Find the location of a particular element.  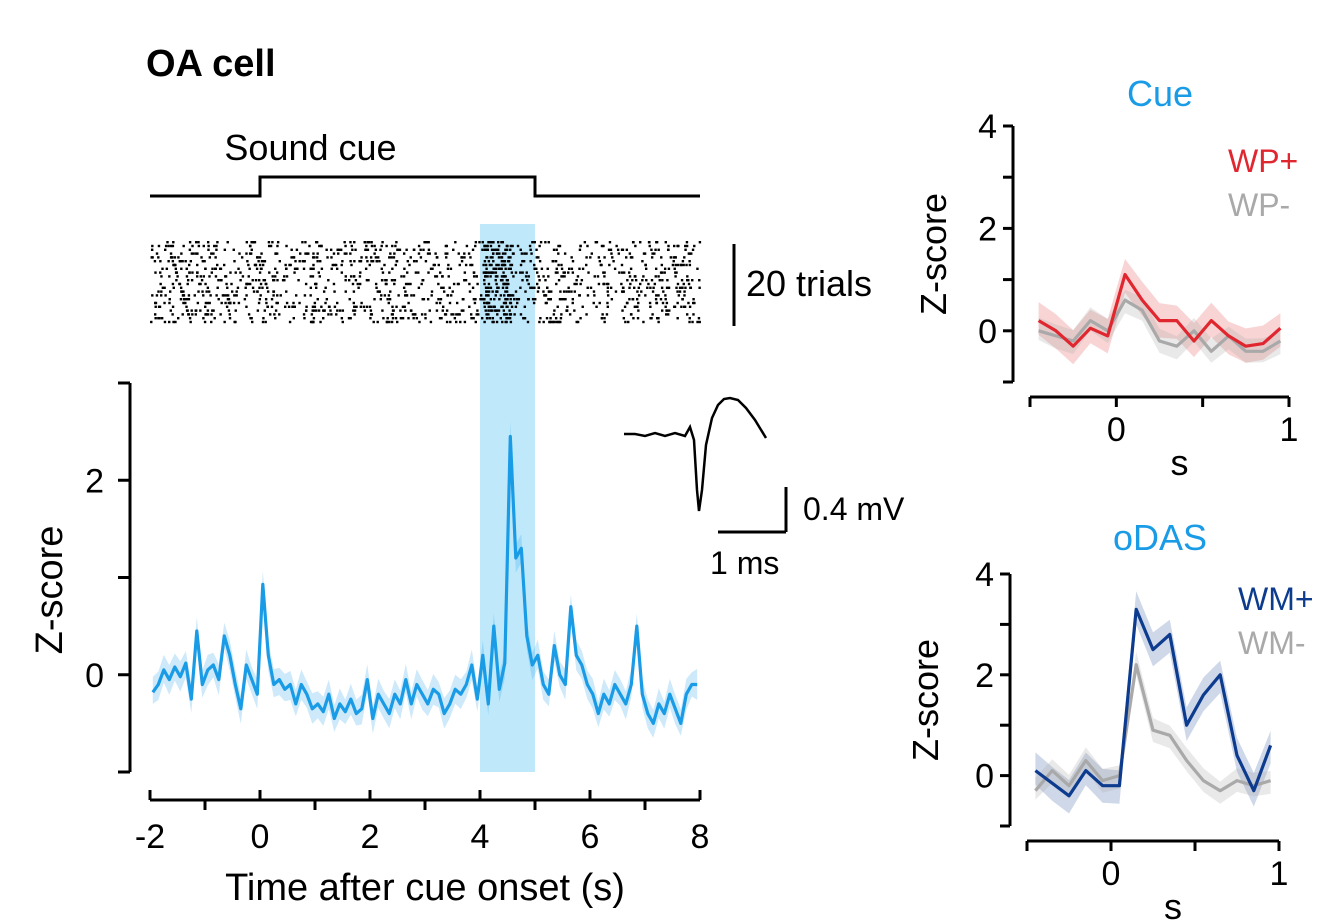

main-x-tick-label: 0 is located at coordinates (260, 837).